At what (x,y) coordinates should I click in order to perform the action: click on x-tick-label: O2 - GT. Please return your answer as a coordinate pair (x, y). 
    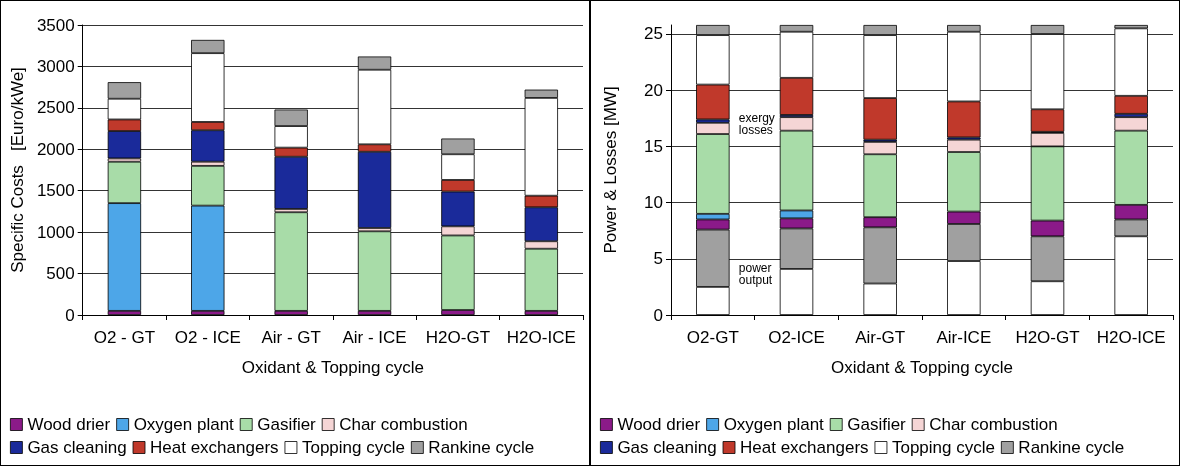
    Looking at the image, I should click on (124, 337).